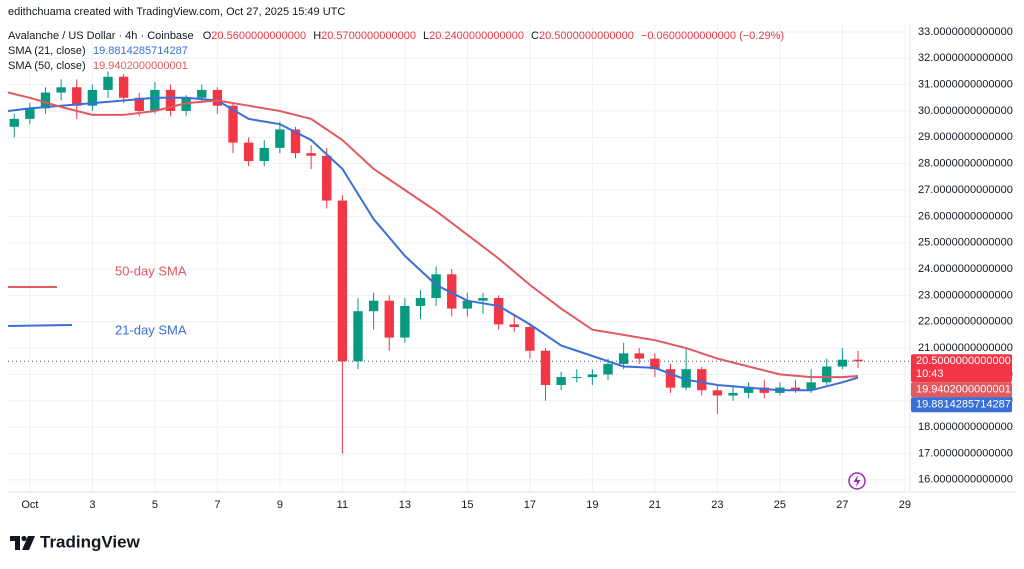  Describe the element at coordinates (965, 190) in the screenshot. I see `y-tick-label: 27.0000000000000` at that location.